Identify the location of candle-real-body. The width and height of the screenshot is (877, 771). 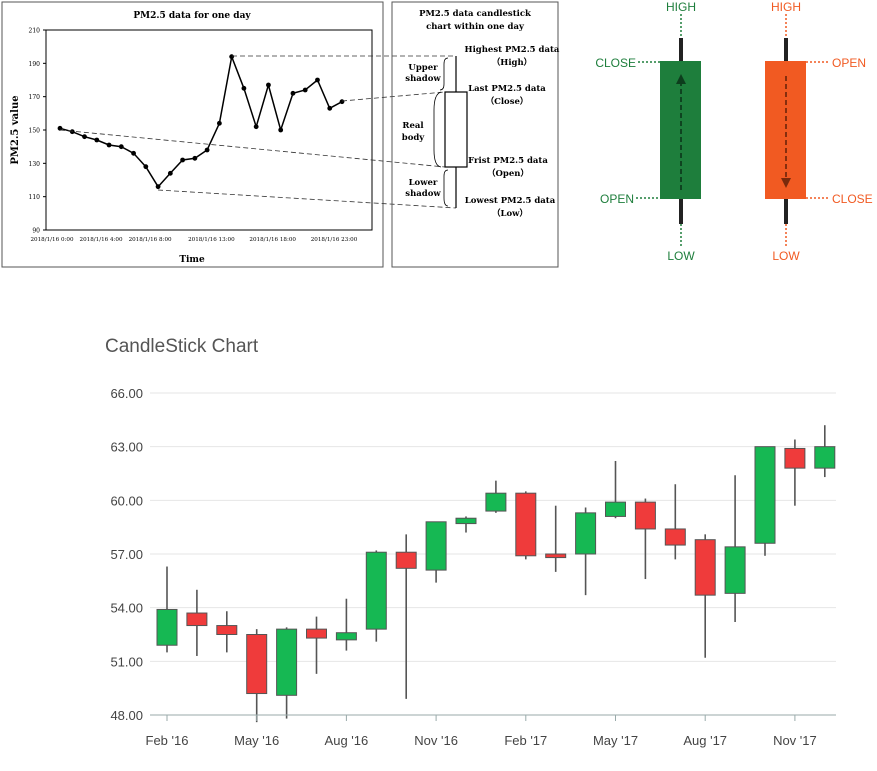
(456, 129).